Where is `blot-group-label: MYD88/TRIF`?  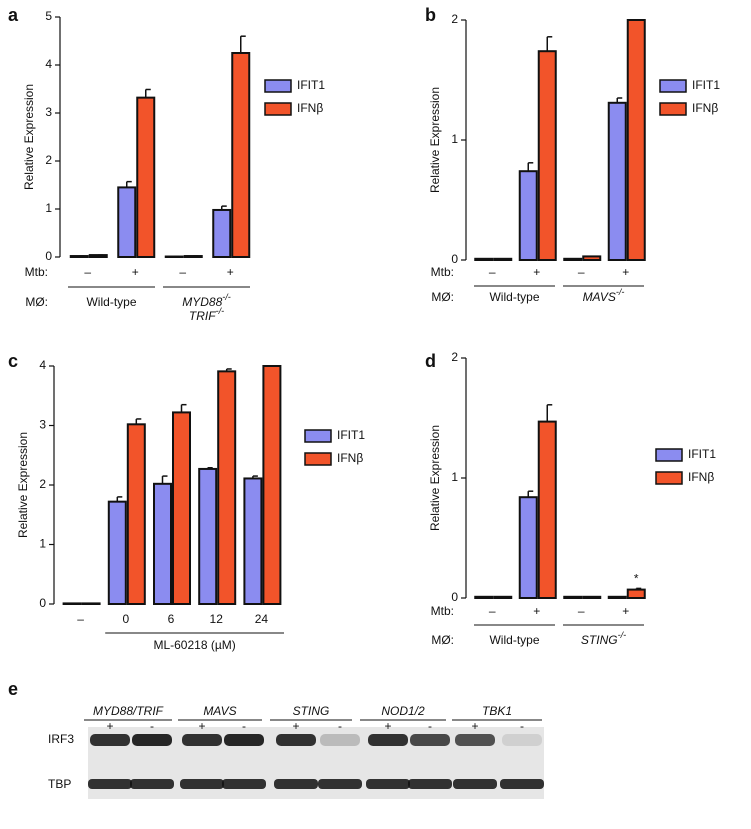
blot-group-label: MYD88/TRIF is located at coordinates (128, 711).